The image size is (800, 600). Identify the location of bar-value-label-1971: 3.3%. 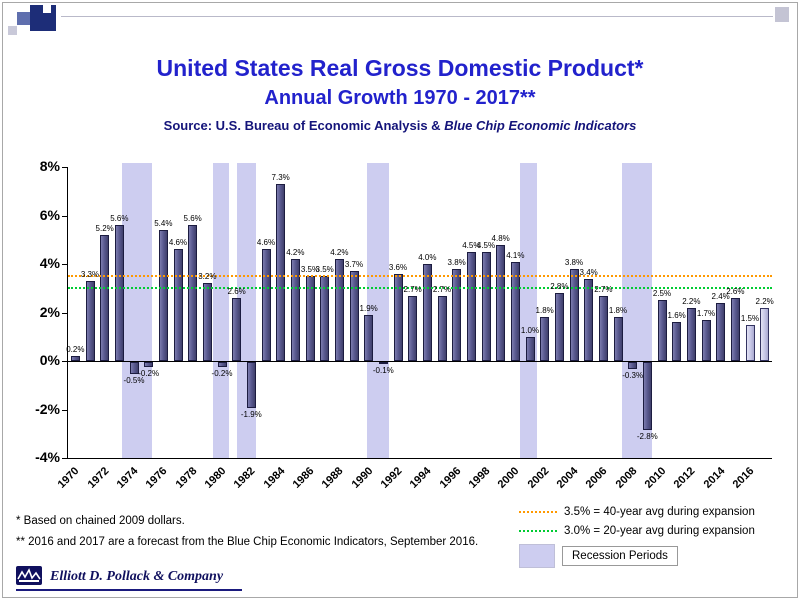
(90, 274).